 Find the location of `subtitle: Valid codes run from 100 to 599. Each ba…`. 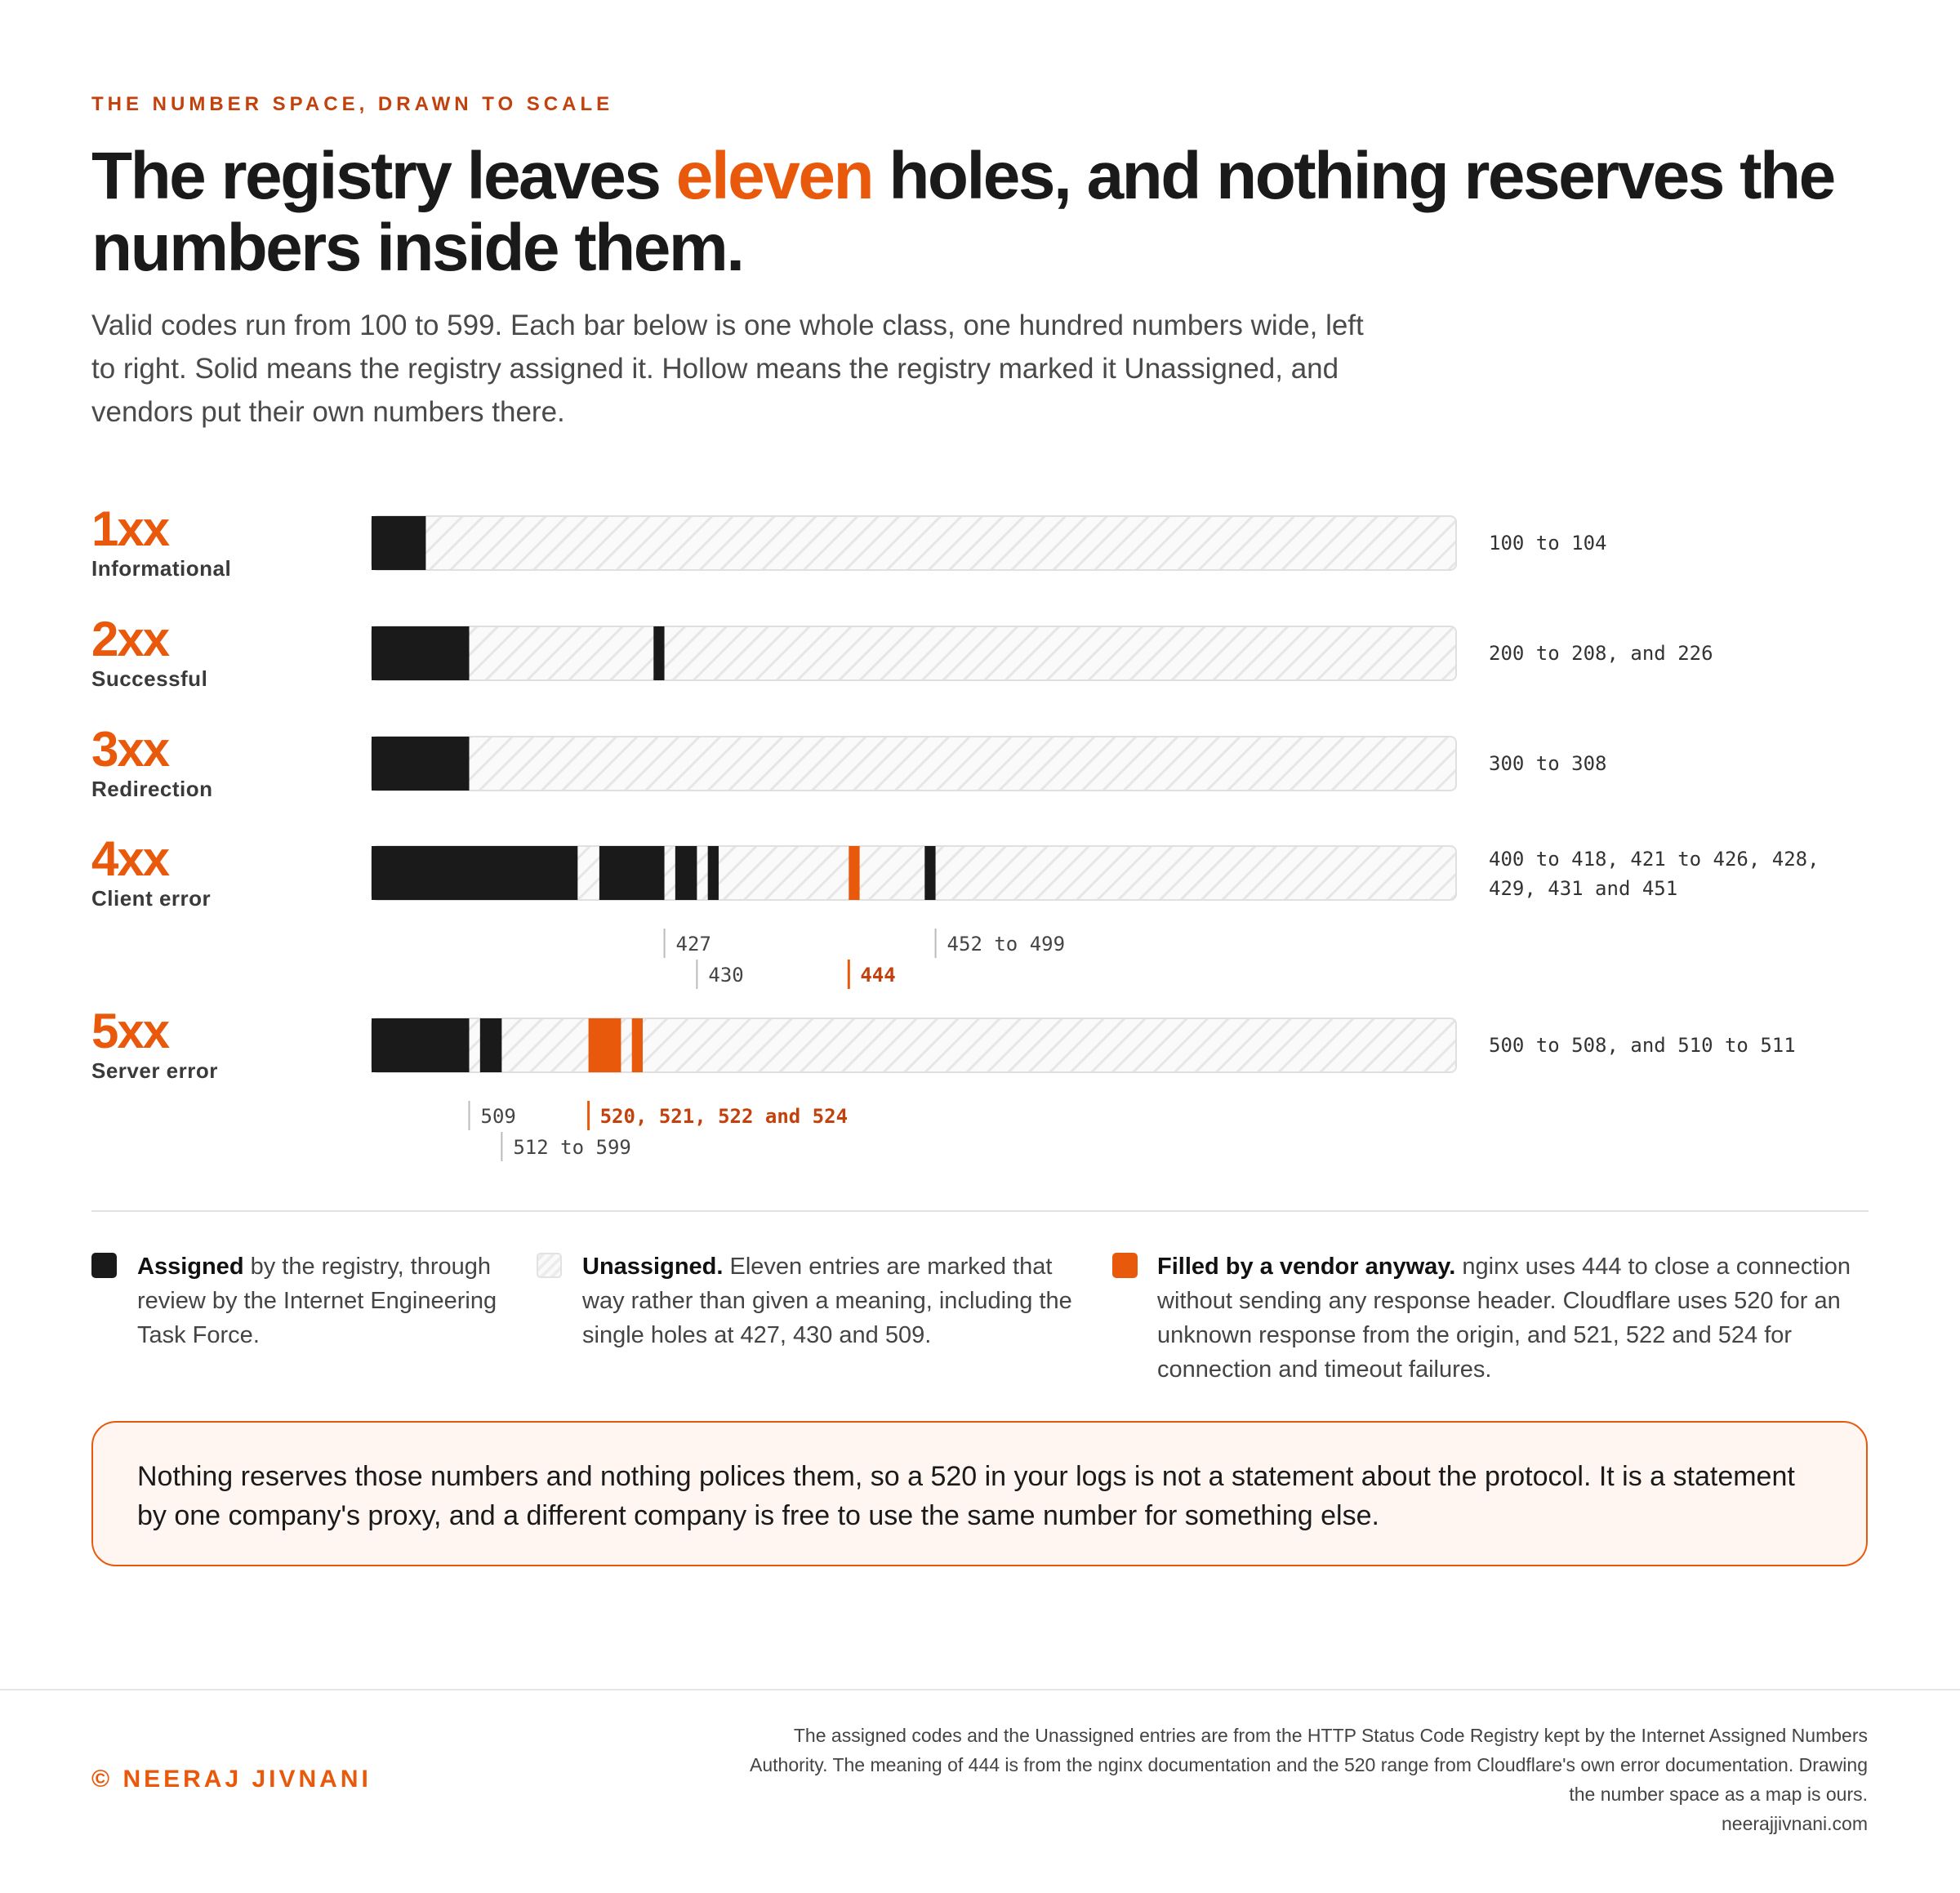

subtitle: Valid codes run from 100 to 599. Each ba… is located at coordinates (727, 369).